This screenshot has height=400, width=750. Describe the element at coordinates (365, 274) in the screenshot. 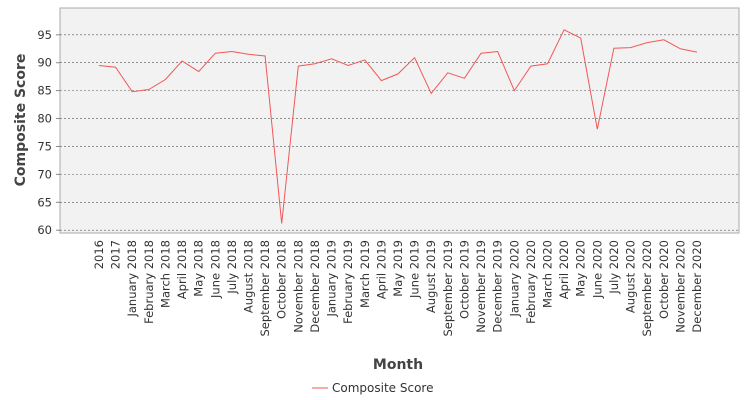

I see `x-tick-label: March 2019` at that location.